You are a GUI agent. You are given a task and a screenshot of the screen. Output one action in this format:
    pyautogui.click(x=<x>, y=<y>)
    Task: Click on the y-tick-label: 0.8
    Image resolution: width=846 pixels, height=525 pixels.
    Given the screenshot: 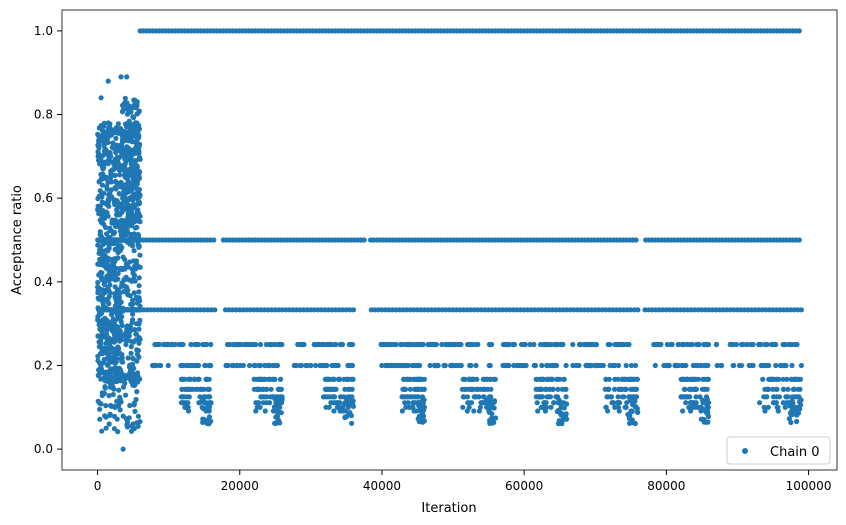 What is the action you would take?
    pyautogui.click(x=43, y=115)
    